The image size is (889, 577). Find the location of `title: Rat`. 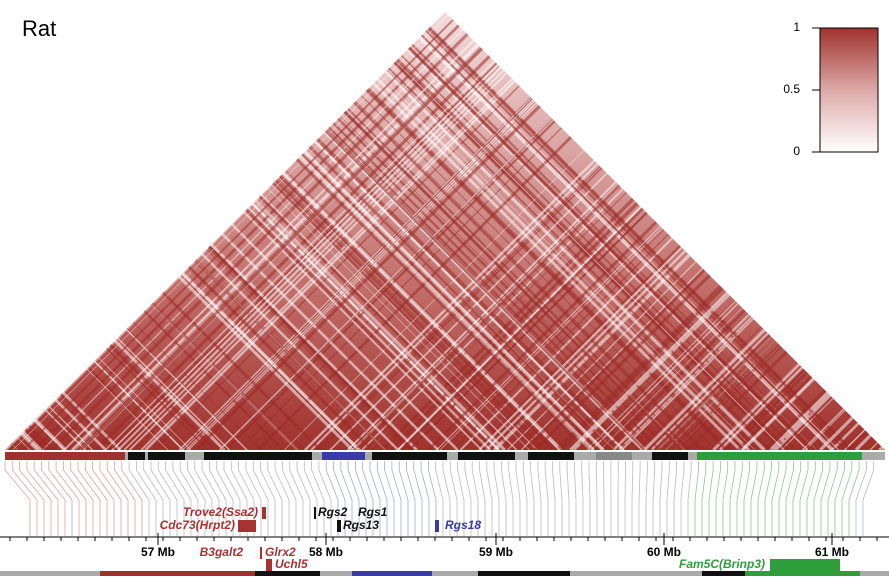

title: Rat is located at coordinates (39, 28).